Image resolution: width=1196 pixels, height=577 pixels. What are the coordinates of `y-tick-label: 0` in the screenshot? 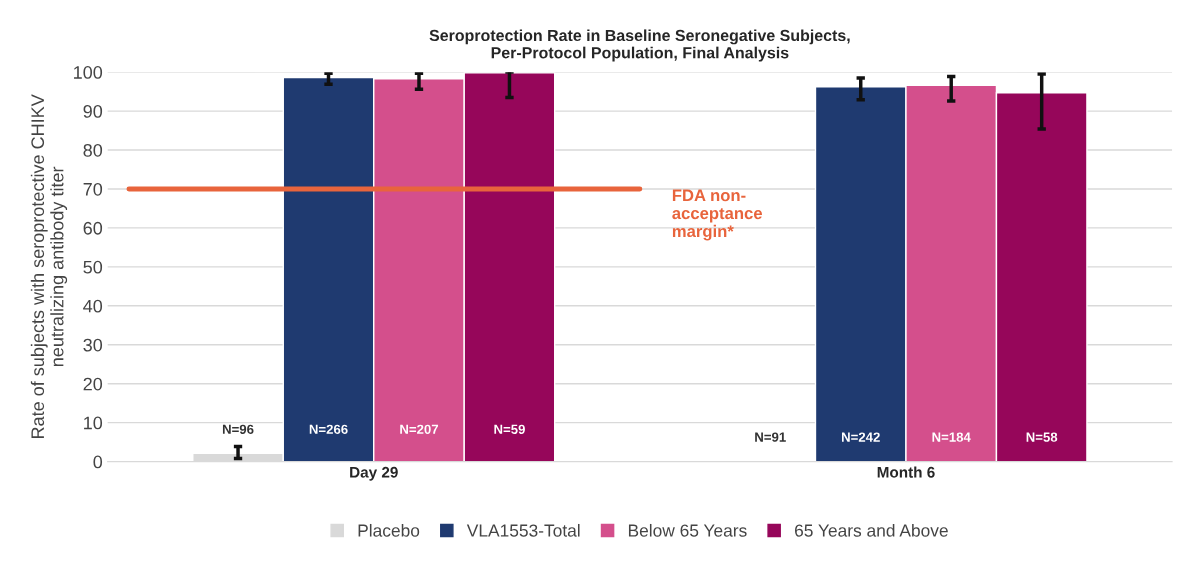 It's located at (98, 462).